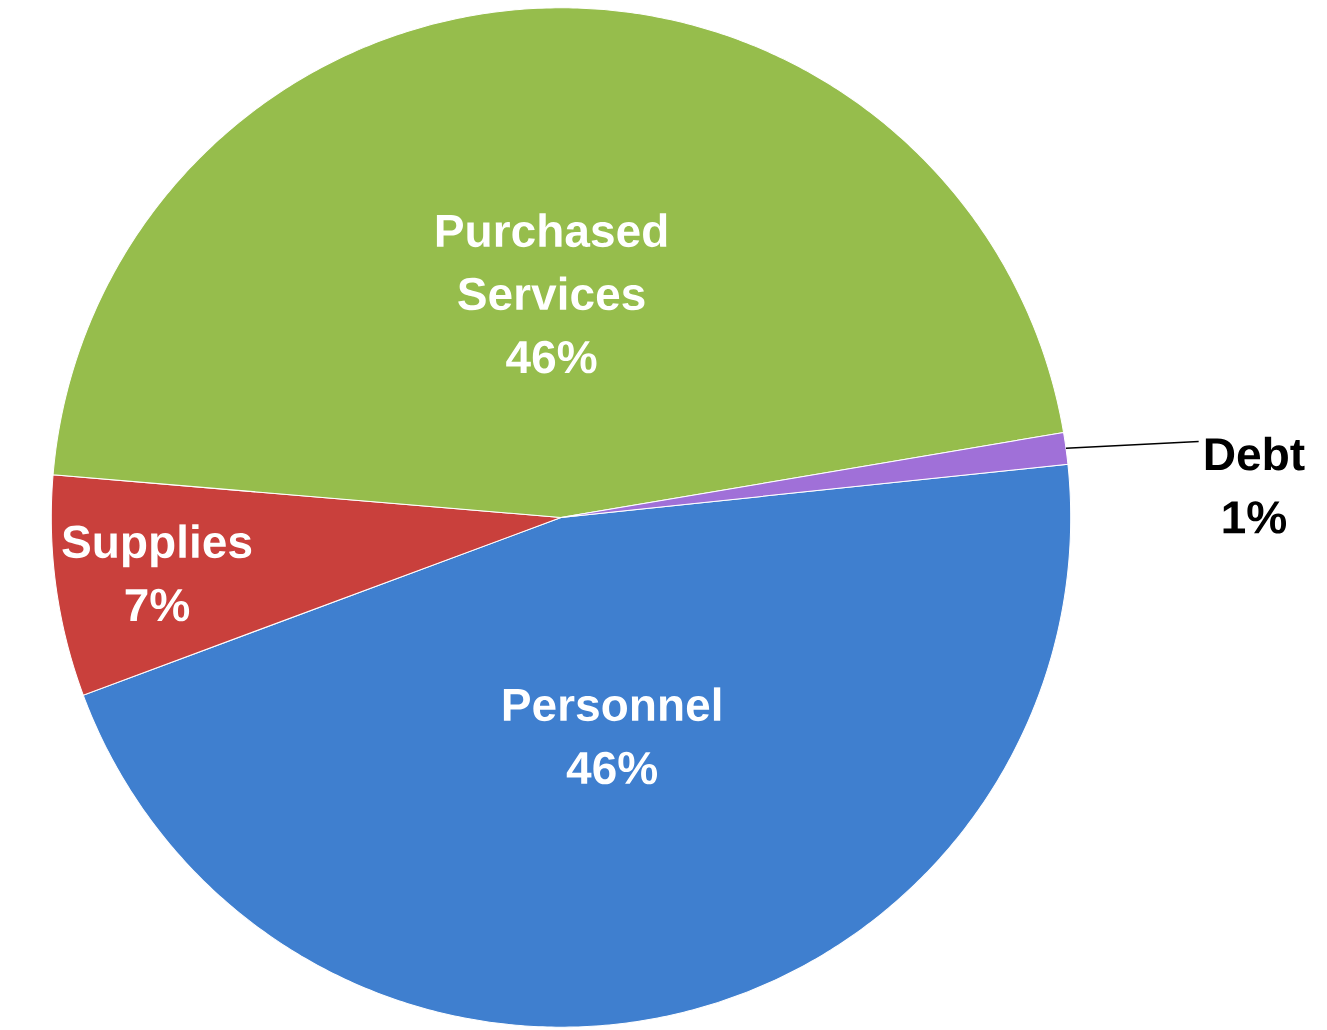  Describe the element at coordinates (157, 546) in the screenshot. I see `slice-label: Supplies` at that location.